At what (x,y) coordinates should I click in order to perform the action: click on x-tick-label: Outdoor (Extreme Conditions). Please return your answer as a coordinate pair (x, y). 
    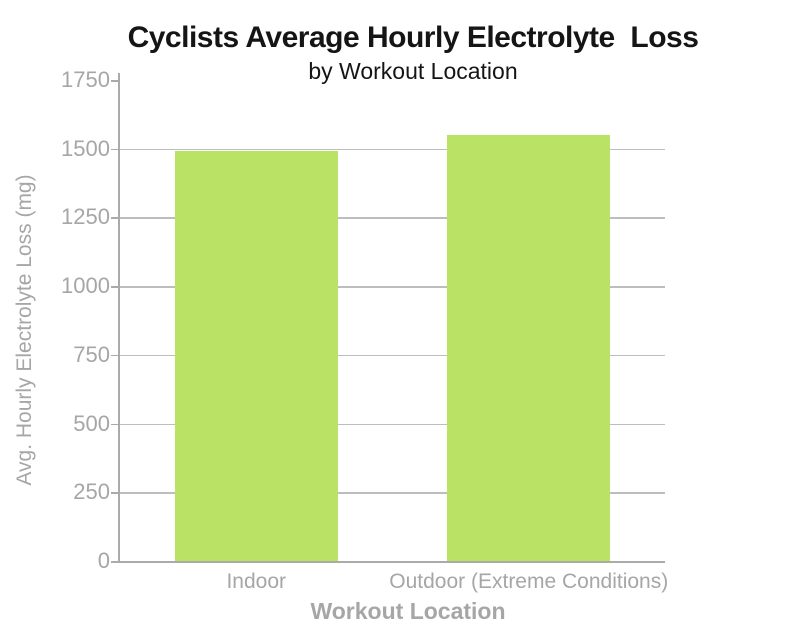
    Looking at the image, I should click on (529, 581).